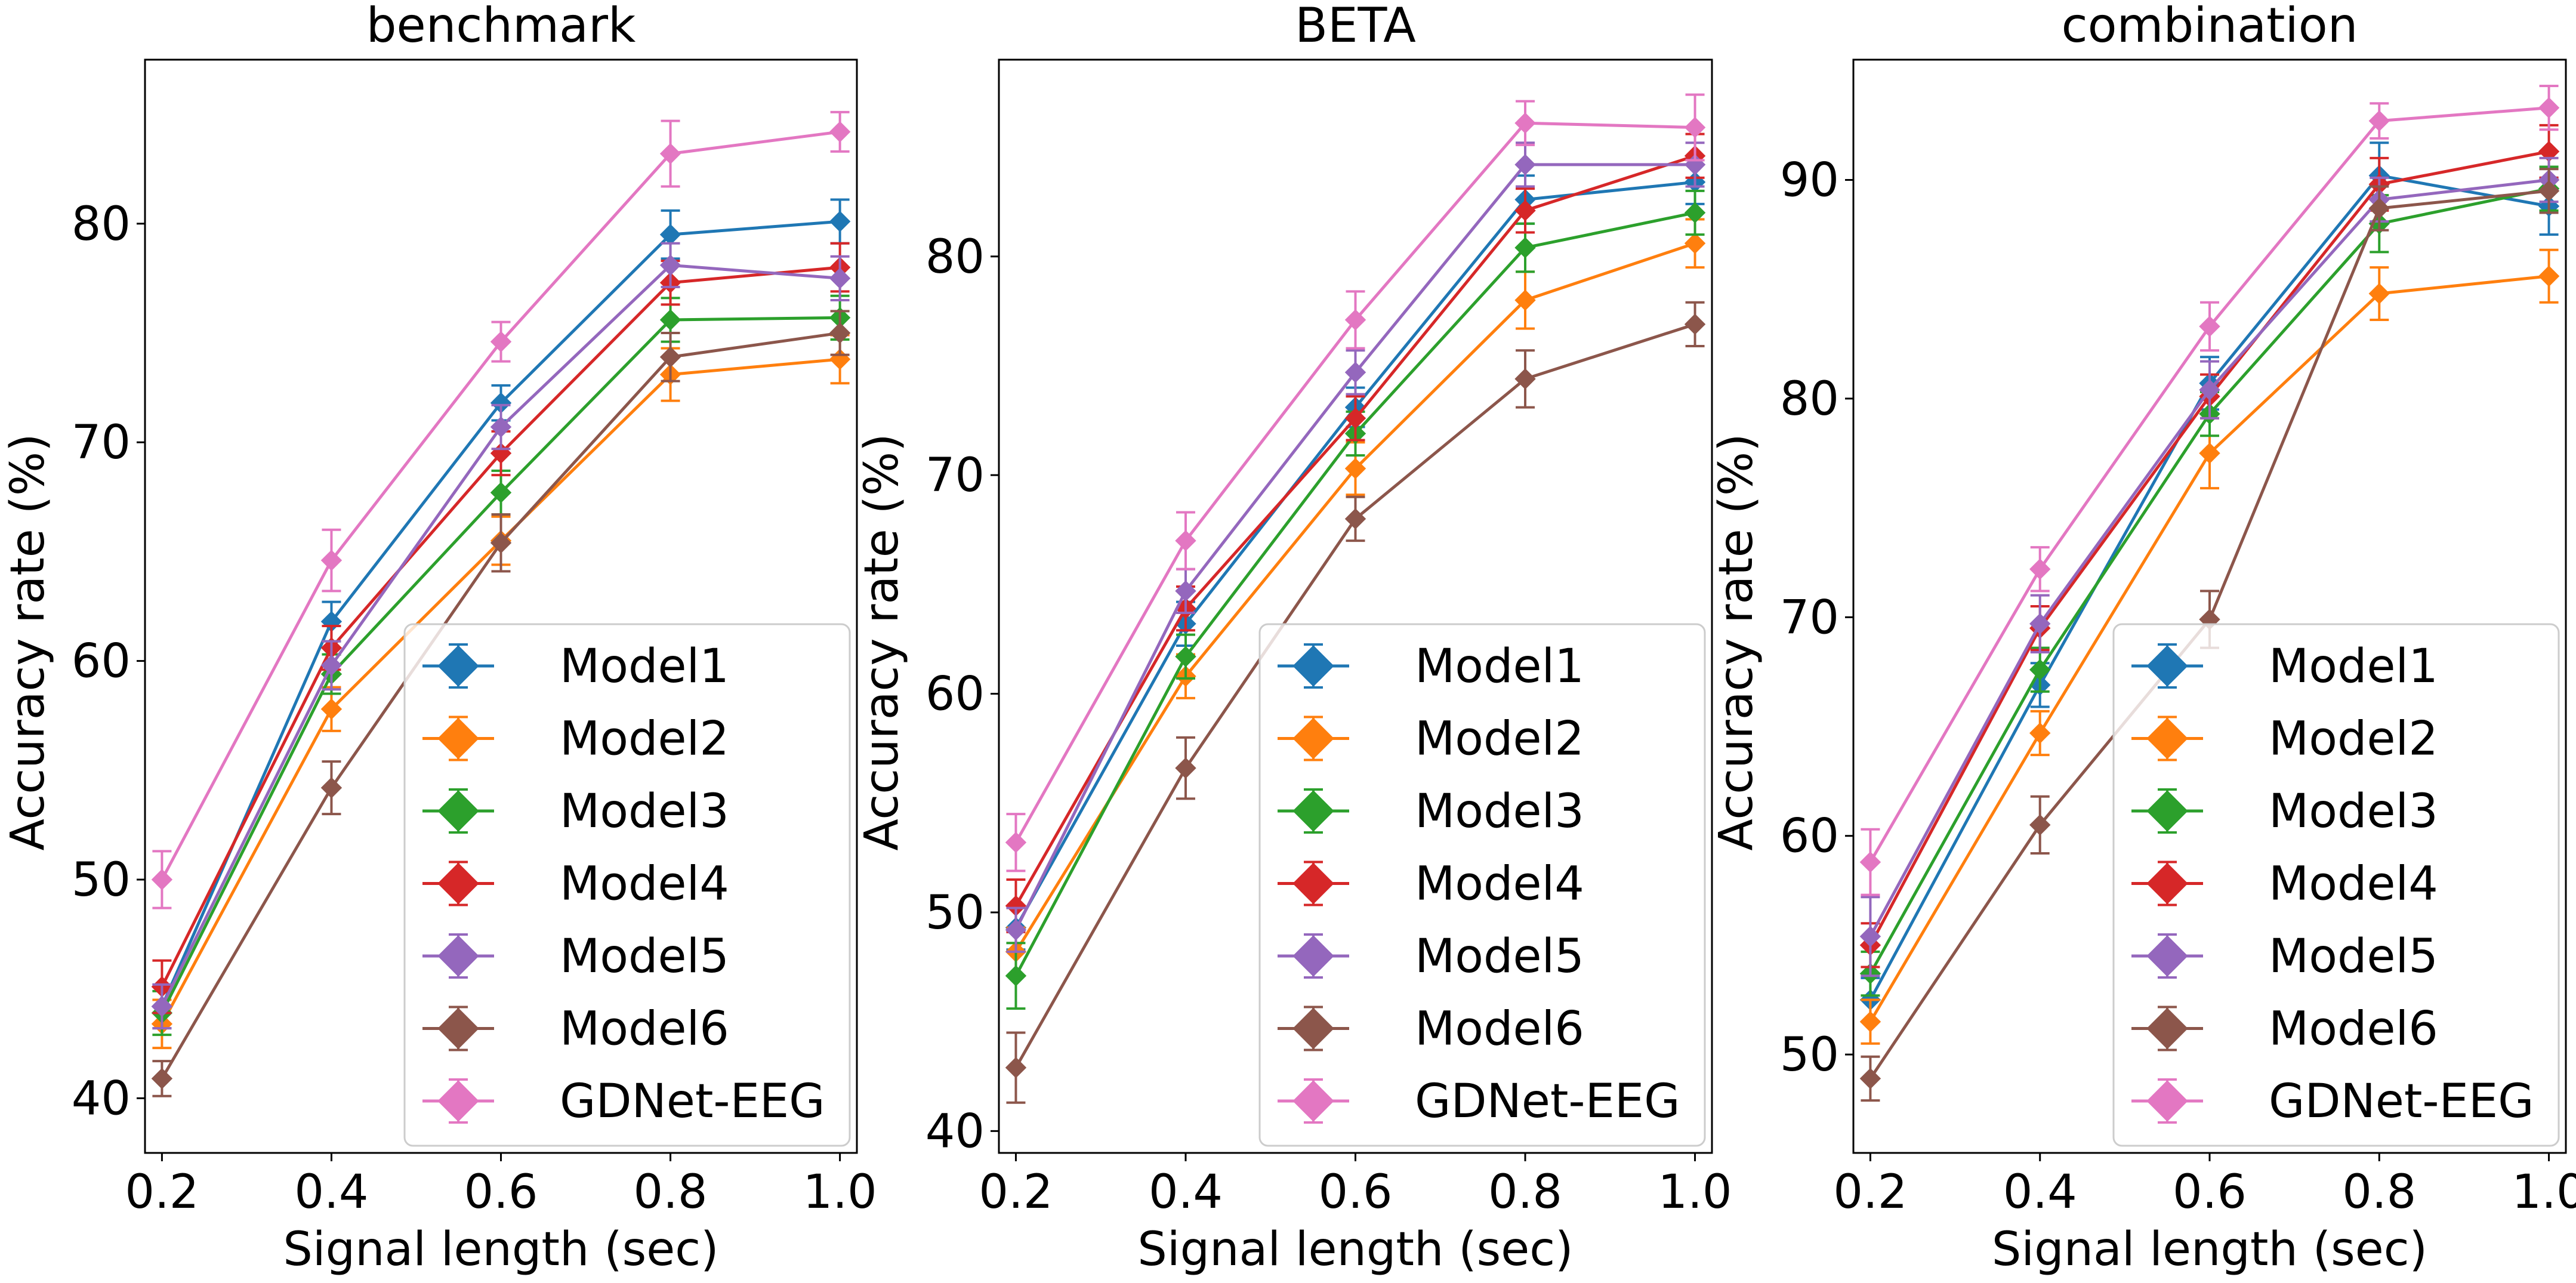 Image resolution: width=2576 pixels, height=1283 pixels. Describe the element at coordinates (955, 1131) in the screenshot. I see `y-tick-label: 40` at that location.